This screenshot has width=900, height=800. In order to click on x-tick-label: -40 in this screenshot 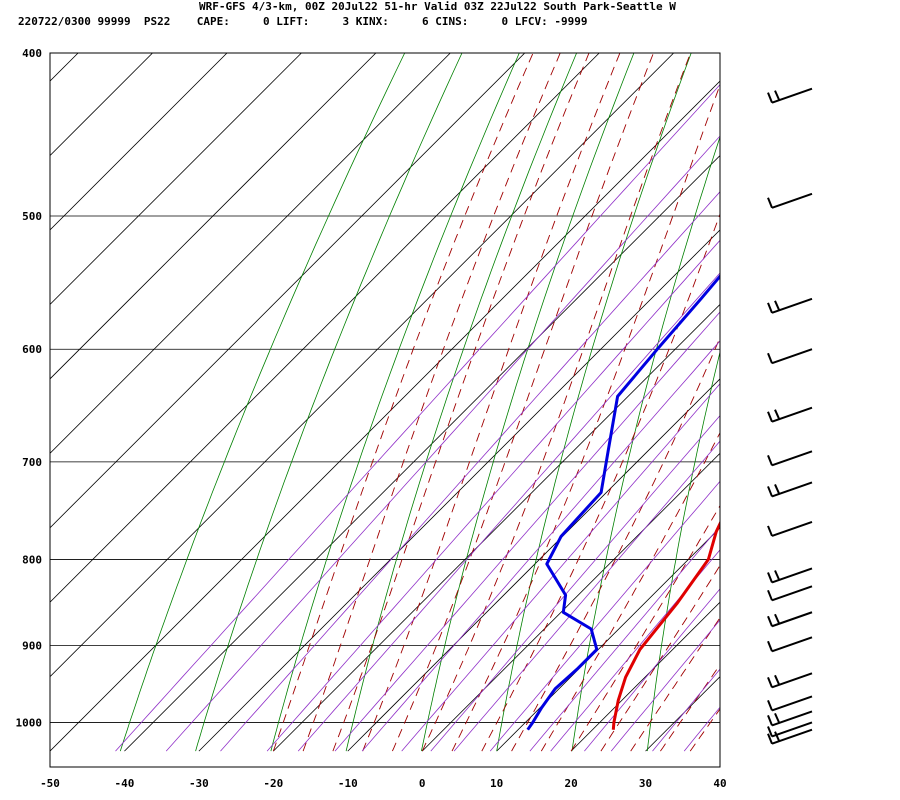, I will do `click(125, 783)`.